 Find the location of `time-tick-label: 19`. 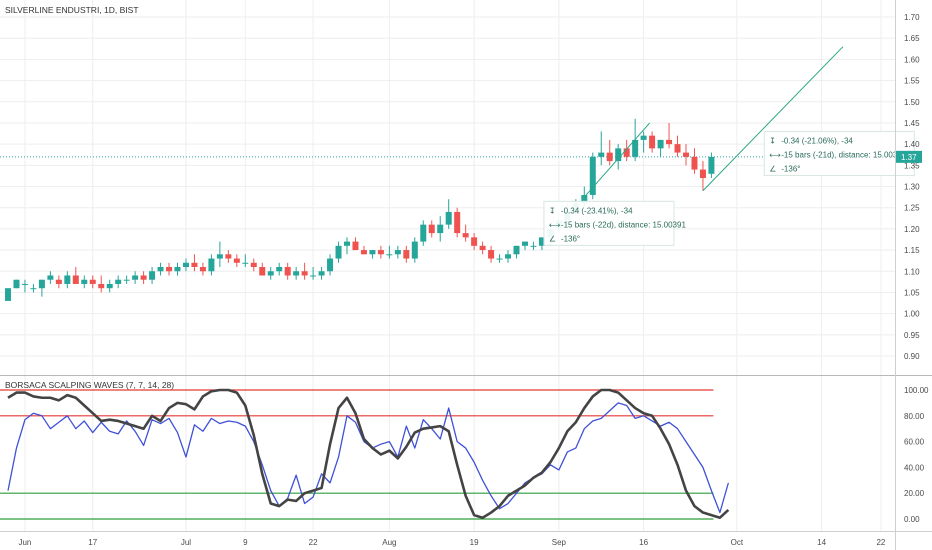

time-tick-label: 19 is located at coordinates (474, 542).